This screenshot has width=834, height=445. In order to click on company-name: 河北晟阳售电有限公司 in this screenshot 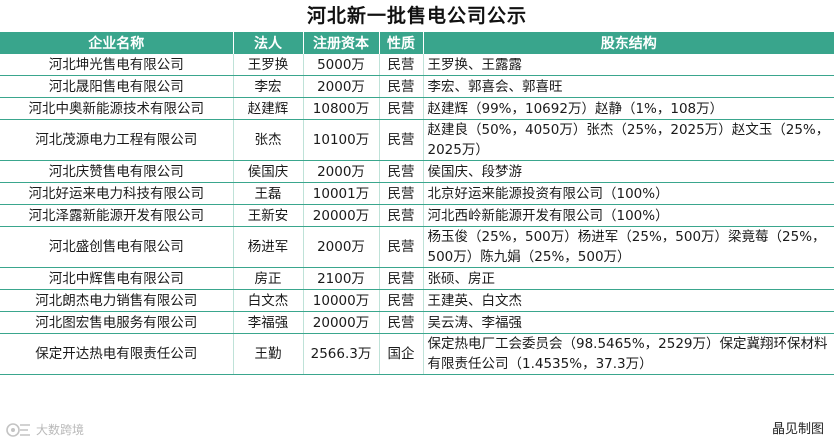, I will do `click(117, 86)`.